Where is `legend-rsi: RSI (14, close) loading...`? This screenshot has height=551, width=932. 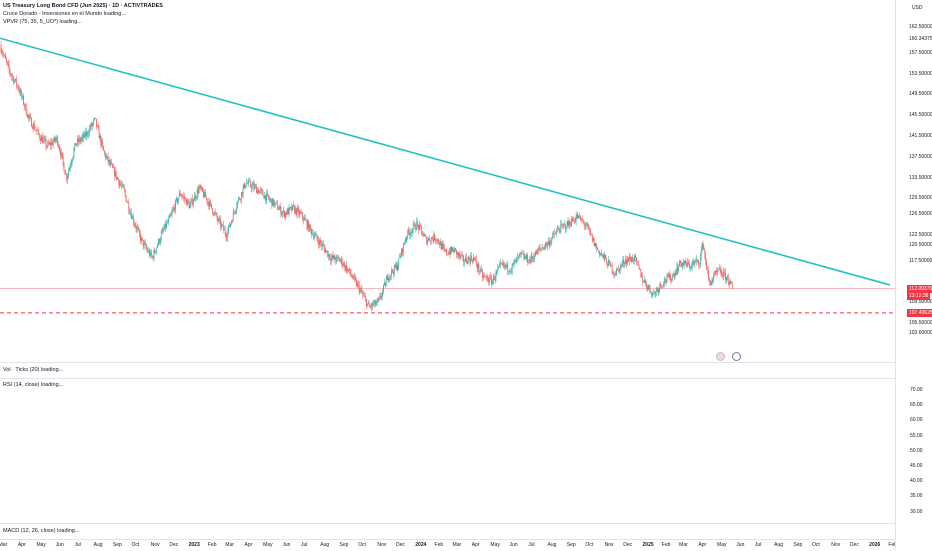 legend-rsi: RSI (14, close) loading... is located at coordinates (33, 385).